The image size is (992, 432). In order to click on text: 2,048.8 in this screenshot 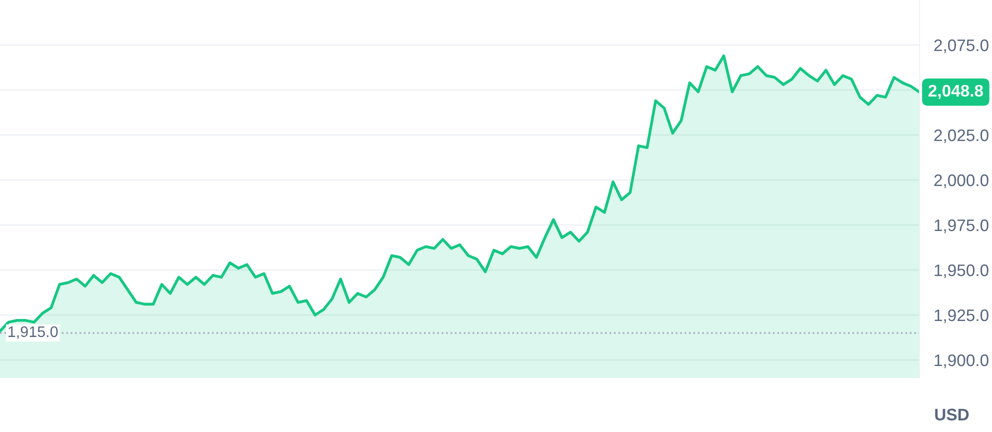, I will do `click(956, 92)`.